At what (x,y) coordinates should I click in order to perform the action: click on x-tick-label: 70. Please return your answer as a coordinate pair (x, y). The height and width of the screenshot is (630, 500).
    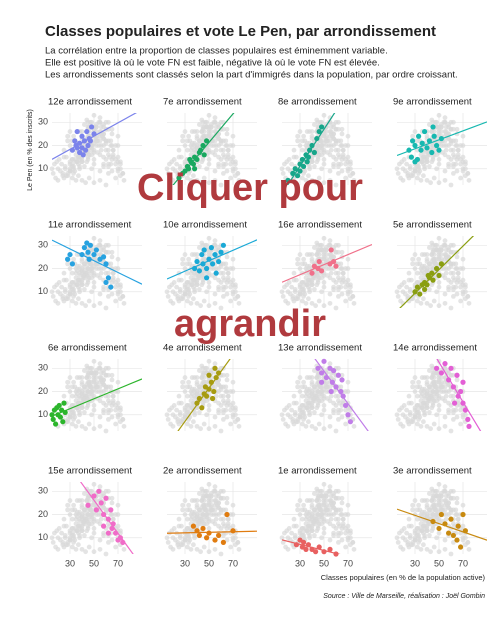
    Looking at the image, I should click on (233, 563).